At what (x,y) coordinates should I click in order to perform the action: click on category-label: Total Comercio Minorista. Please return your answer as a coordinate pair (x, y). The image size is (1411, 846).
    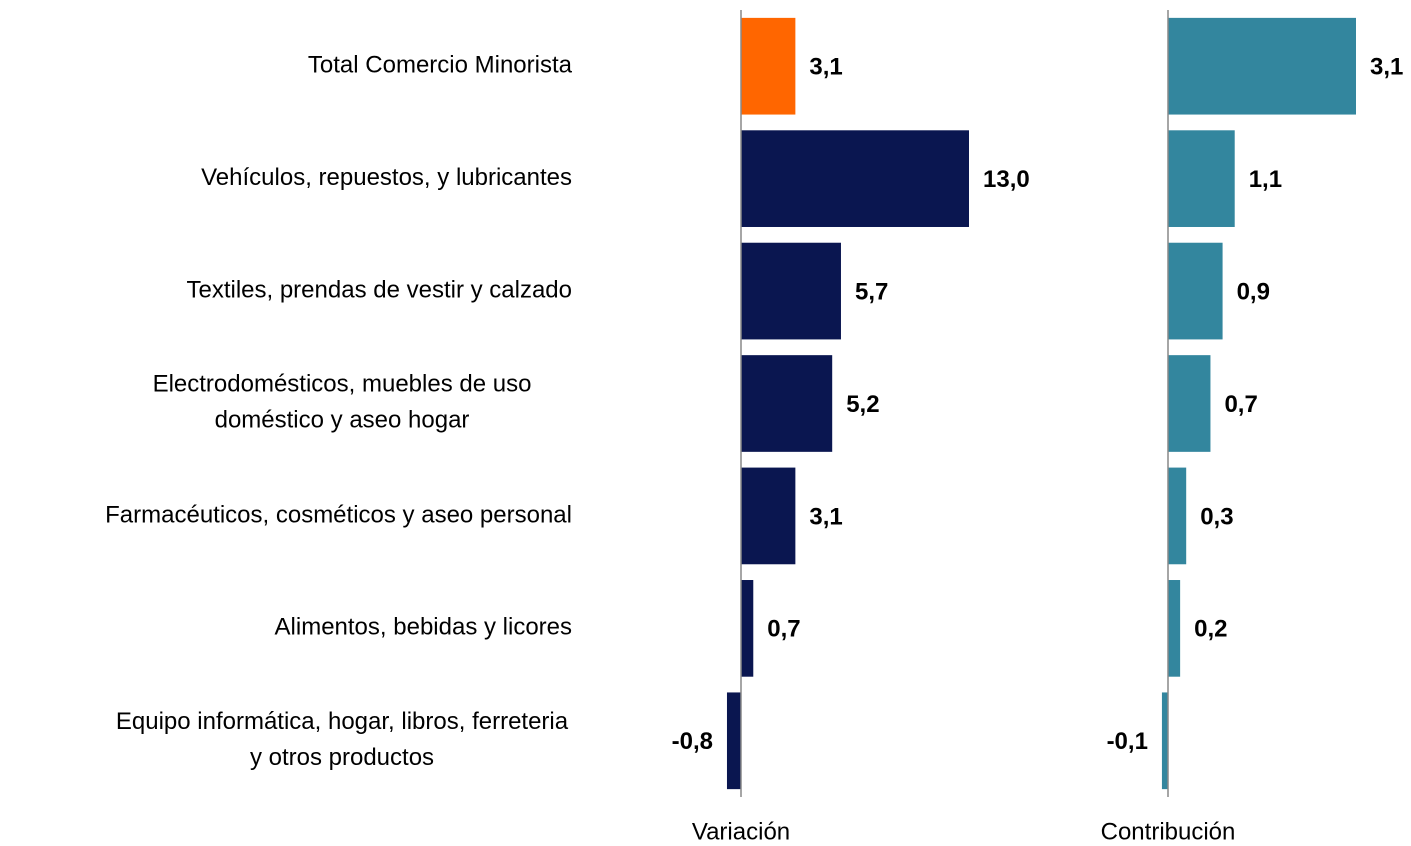
    Looking at the image, I should click on (440, 65).